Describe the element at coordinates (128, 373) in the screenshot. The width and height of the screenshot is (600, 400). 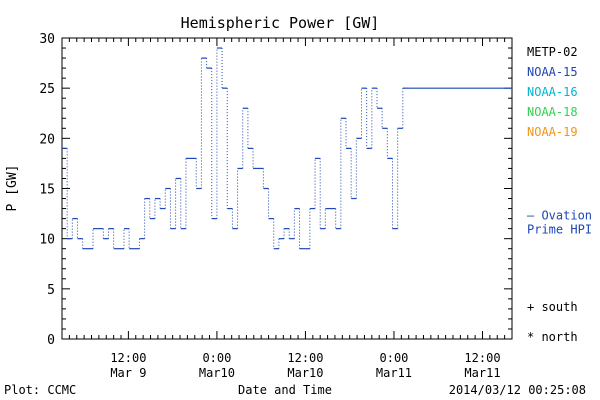
I see `x-tick-date: Mar 9` at that location.